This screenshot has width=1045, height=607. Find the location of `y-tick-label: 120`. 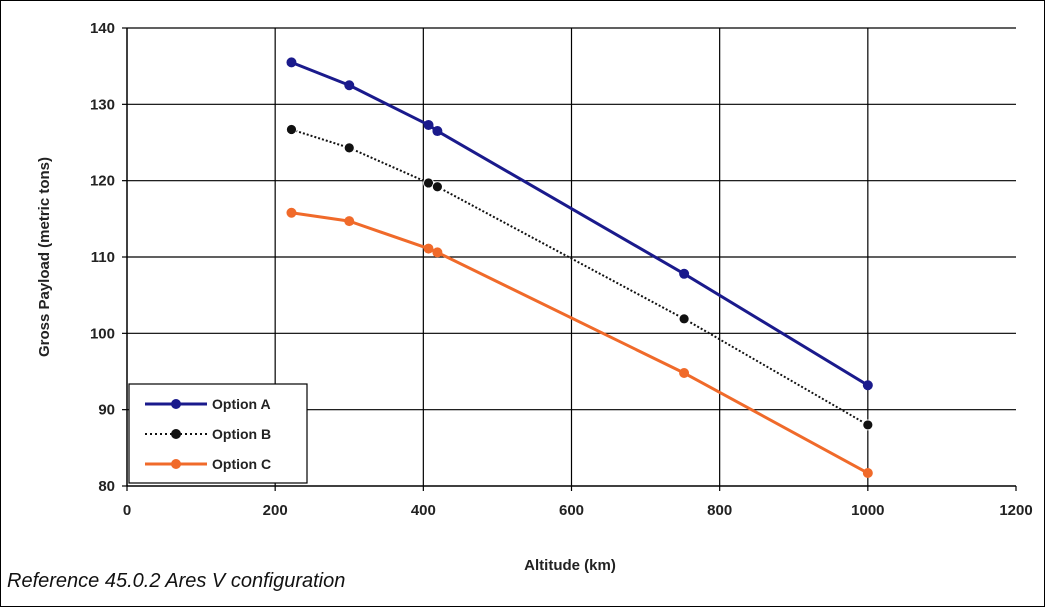

y-tick-label: 120 is located at coordinates (102, 181).